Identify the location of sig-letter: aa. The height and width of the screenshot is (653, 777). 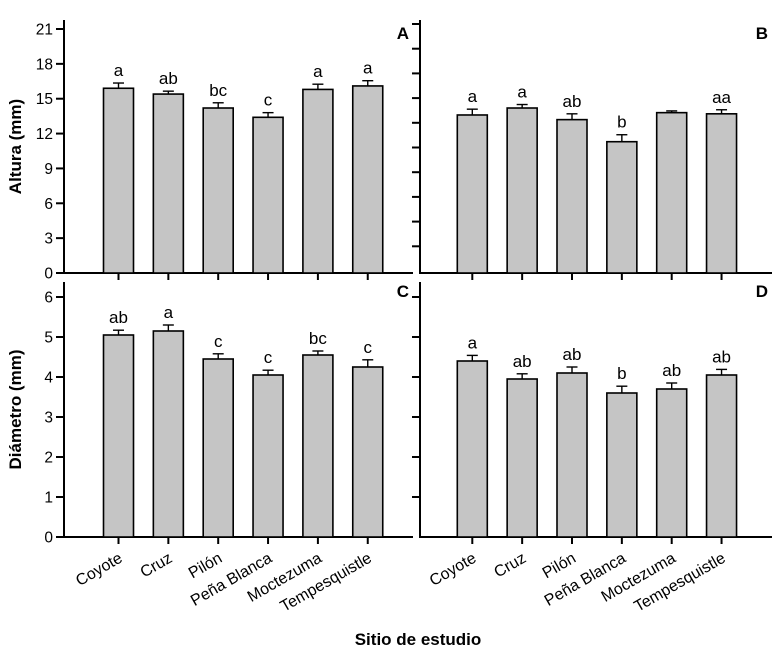
(721, 97).